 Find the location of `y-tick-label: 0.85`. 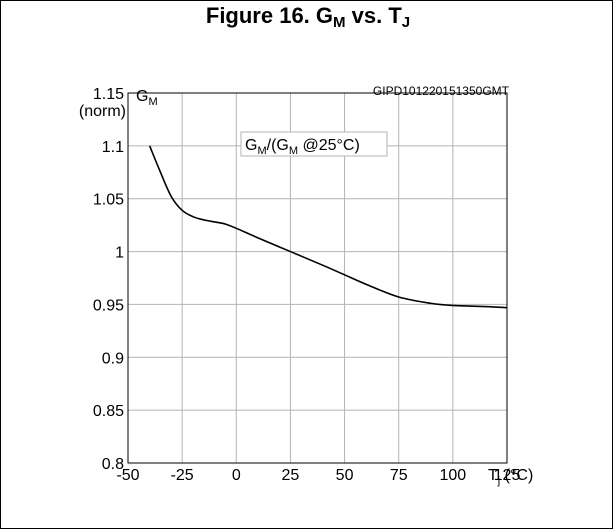

y-tick-label: 0.85 is located at coordinates (108, 411).